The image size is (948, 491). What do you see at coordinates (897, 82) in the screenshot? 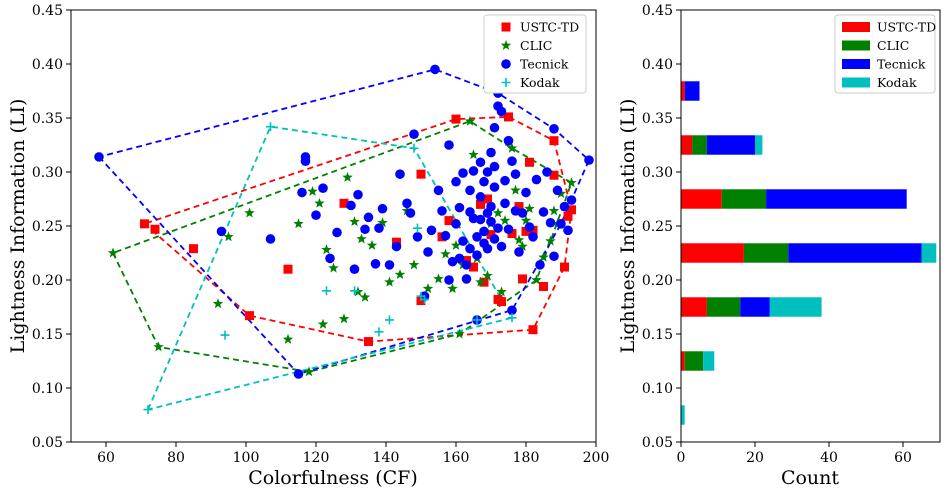
I see `legend-label: Kodak` at bounding box center [897, 82].